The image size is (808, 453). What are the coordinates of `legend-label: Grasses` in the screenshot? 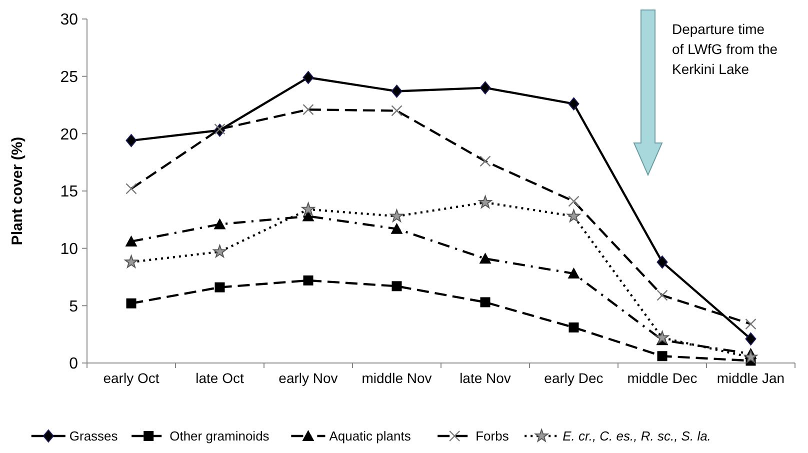 It's located at (93, 436).